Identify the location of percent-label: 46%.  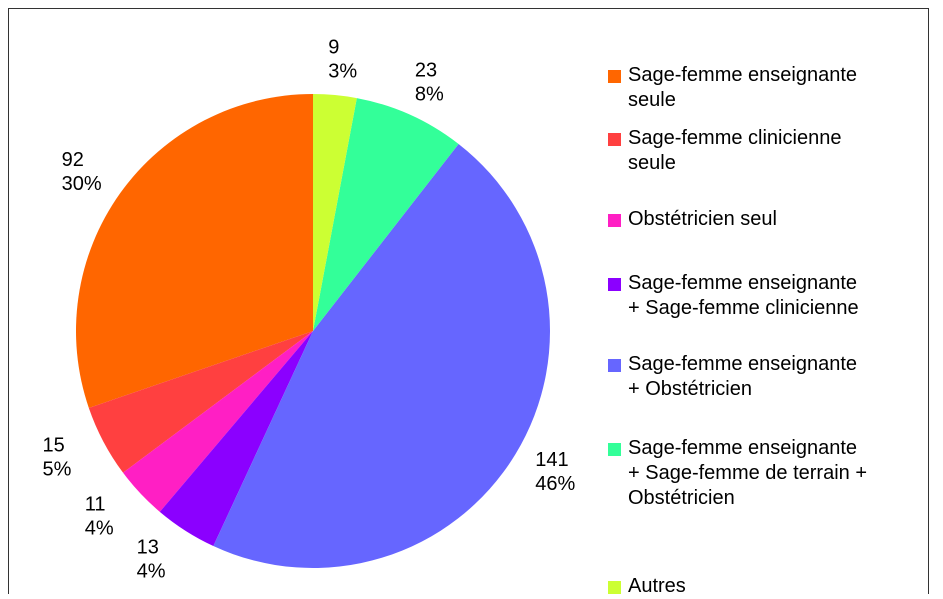
(555, 484).